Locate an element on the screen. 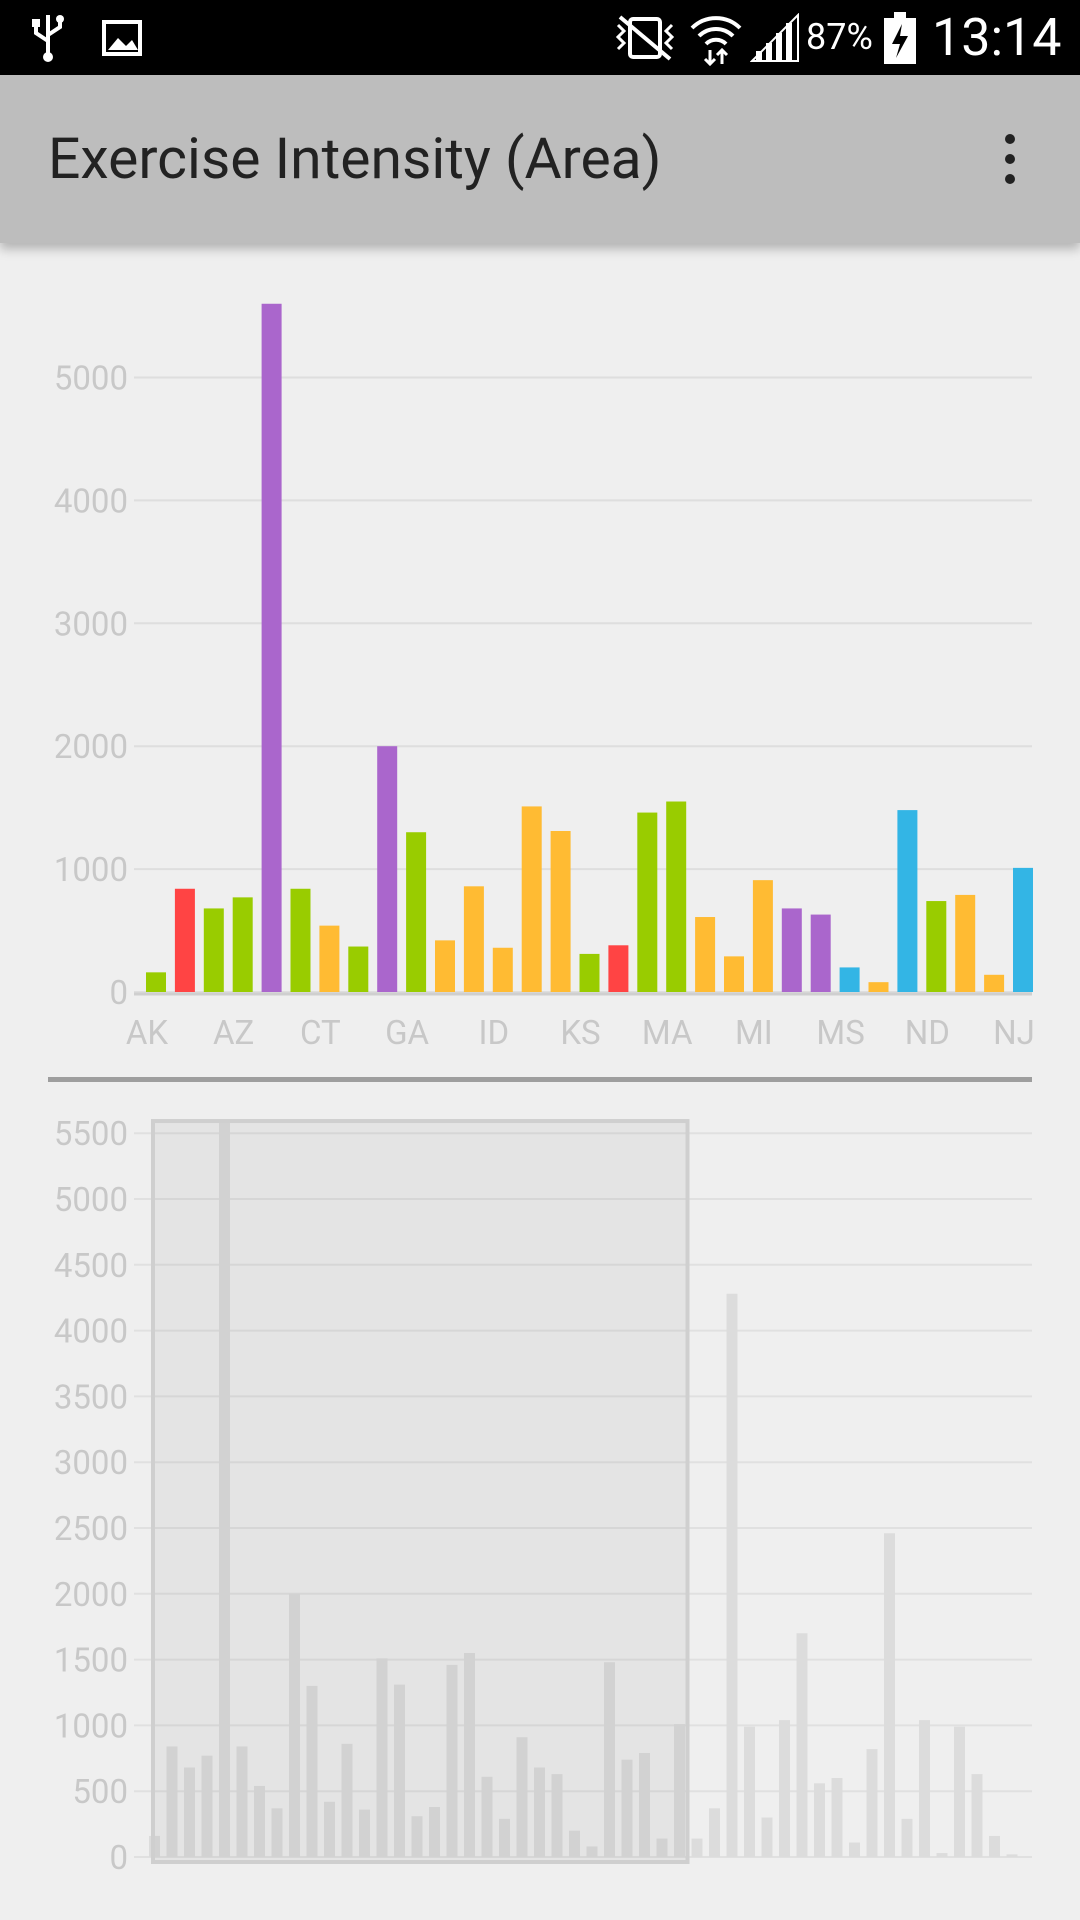 Image resolution: width=1080 pixels, height=1920 pixels. y-tick-label: 5000 is located at coordinates (91, 1200).